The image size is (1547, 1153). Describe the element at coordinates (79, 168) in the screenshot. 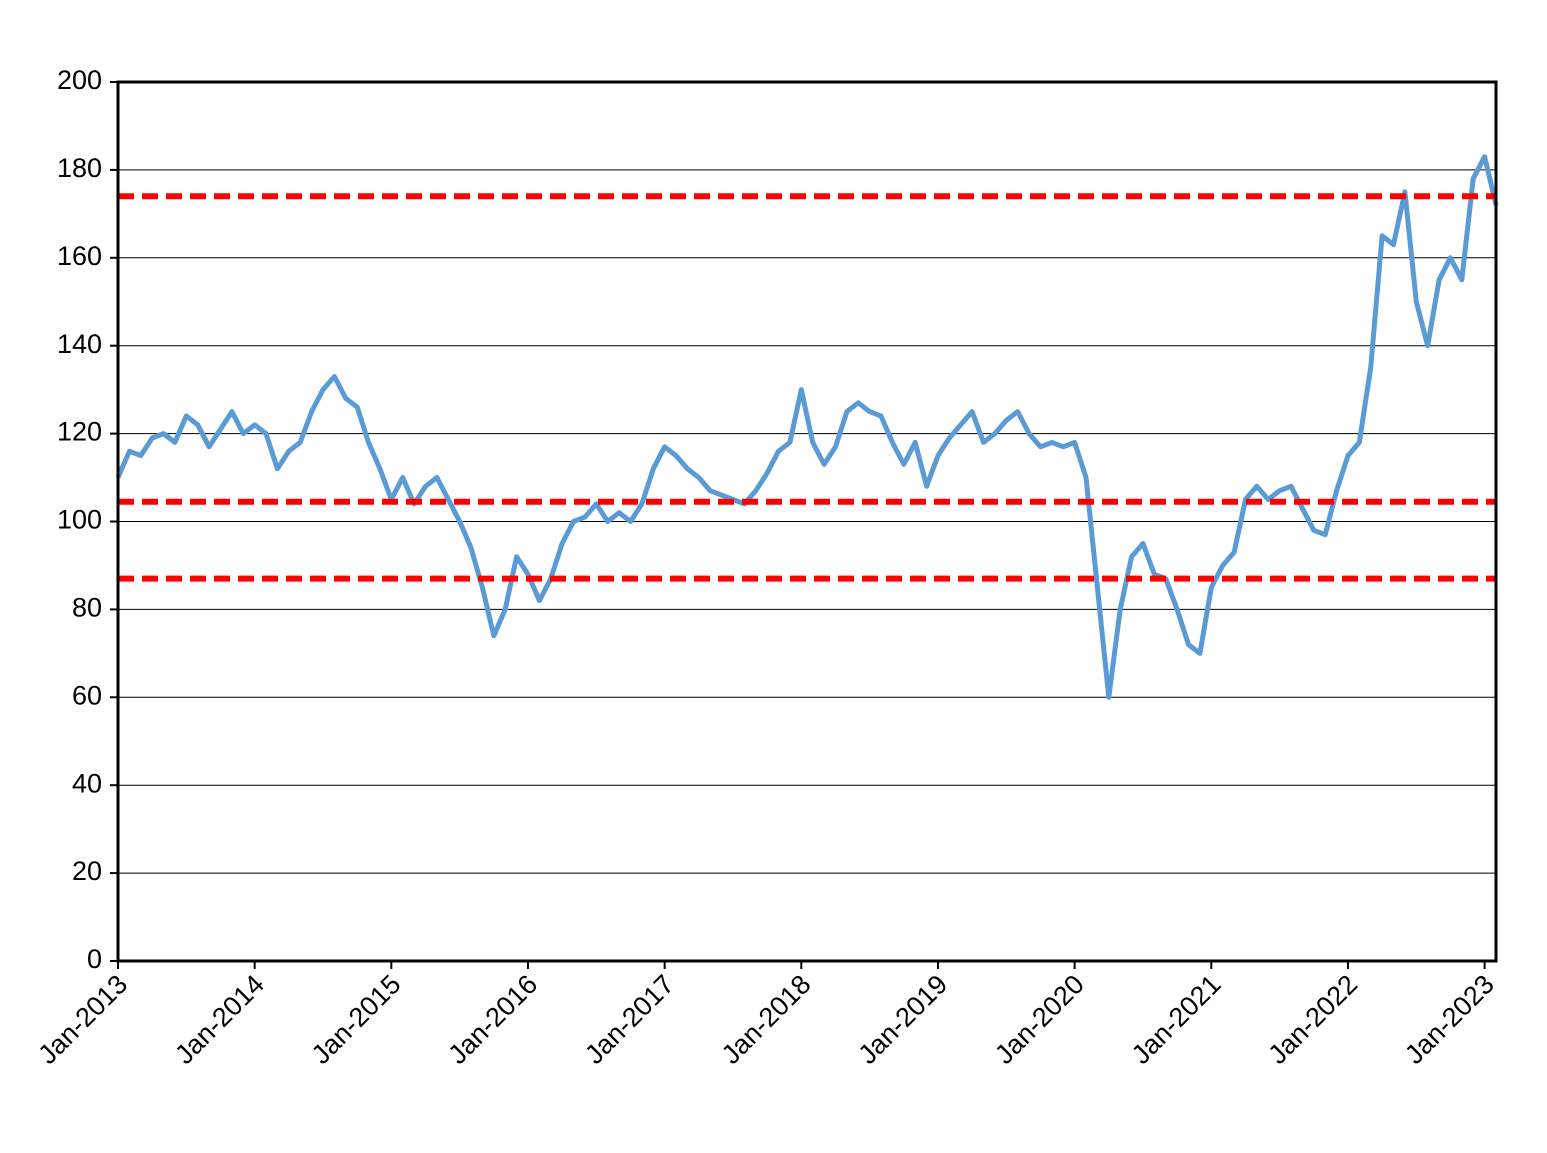

I see `y-tick-label: 180` at that location.